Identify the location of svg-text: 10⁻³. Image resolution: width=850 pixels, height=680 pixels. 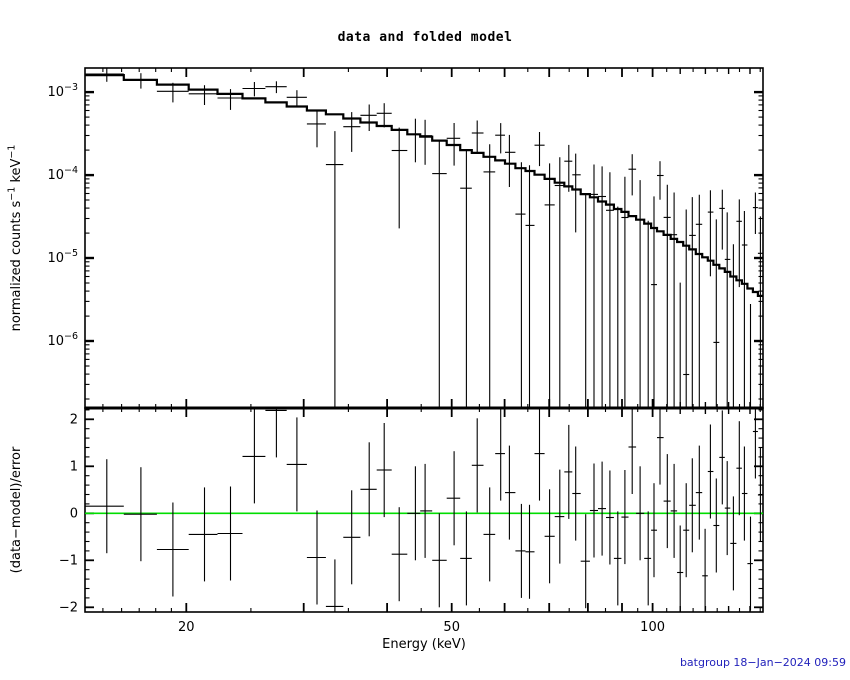
(62, 91).